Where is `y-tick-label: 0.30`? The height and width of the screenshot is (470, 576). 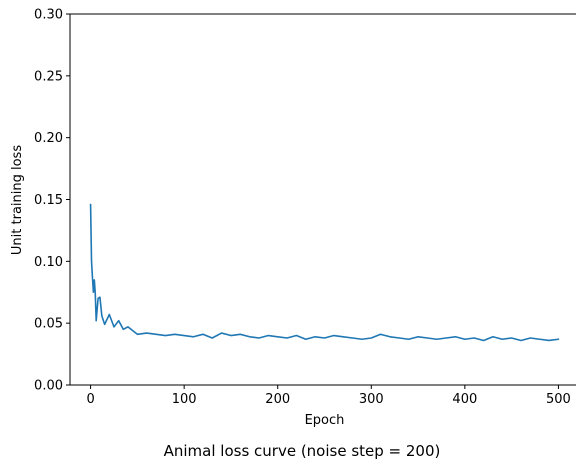 y-tick-label: 0.30 is located at coordinates (48, 15).